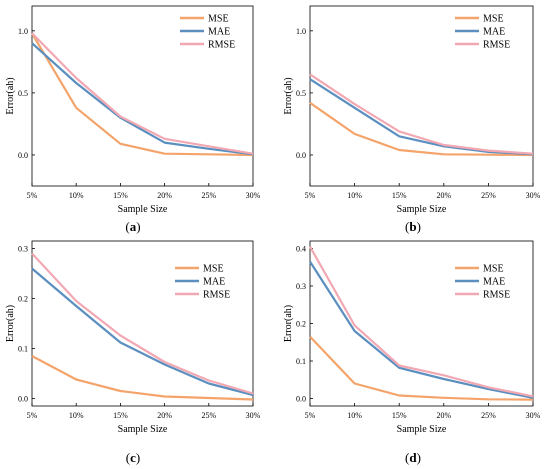  What do you see at coordinates (301, 249) in the screenshot?
I see `y-tick-label: 0.4` at bounding box center [301, 249].